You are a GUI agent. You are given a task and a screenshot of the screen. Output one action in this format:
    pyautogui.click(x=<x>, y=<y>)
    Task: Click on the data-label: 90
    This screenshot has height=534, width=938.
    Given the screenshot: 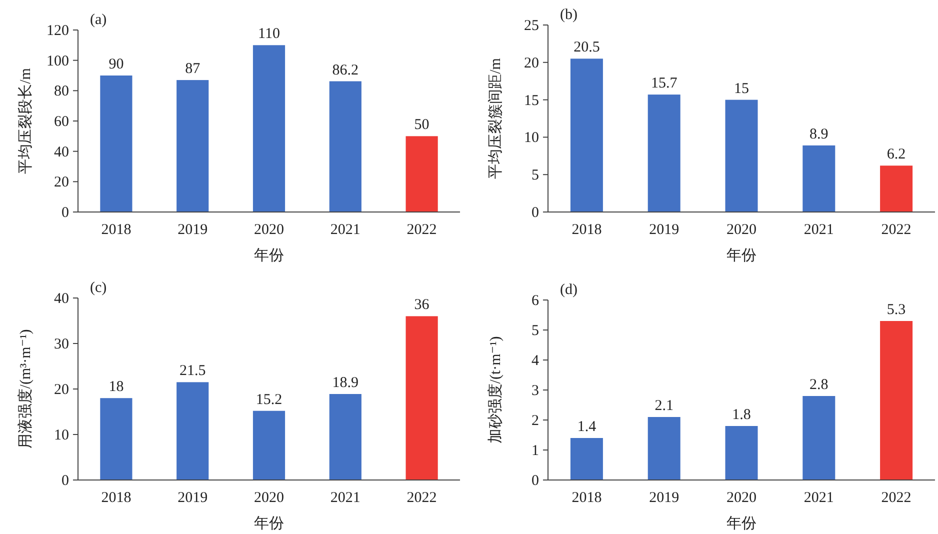 What is the action you would take?
    pyautogui.click(x=116, y=64)
    